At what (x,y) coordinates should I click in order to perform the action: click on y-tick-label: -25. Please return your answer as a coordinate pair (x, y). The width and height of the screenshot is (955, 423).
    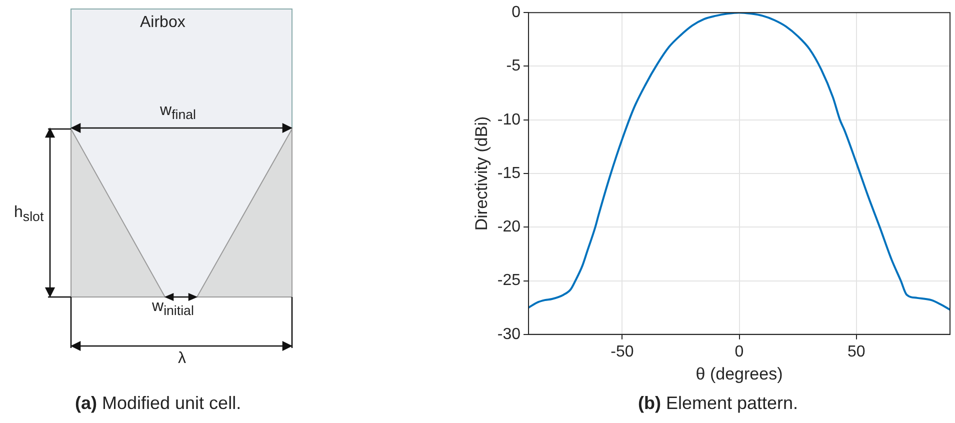
    Looking at the image, I should click on (509, 281).